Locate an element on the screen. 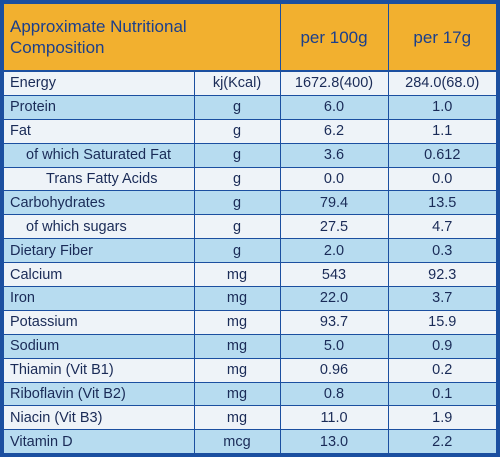  table-row: Dietary Fiber g 2.0 0.3 is located at coordinates (250, 251).